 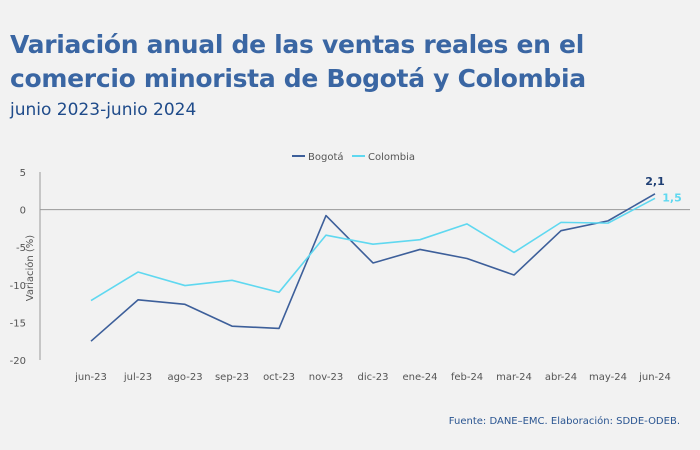 What do you see at coordinates (561, 377) in the screenshot?
I see `x-tick-label: abr-24` at bounding box center [561, 377].